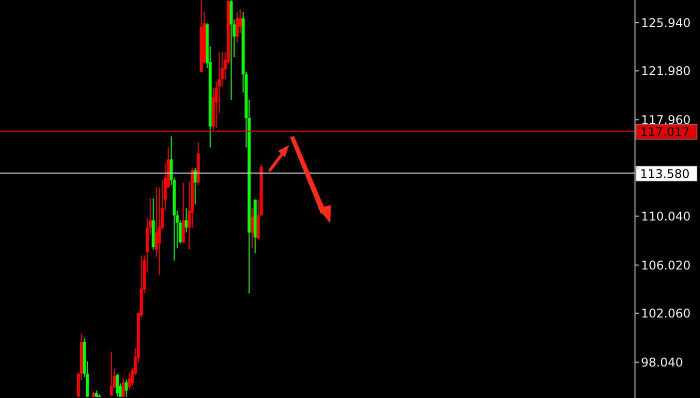  Describe the element at coordinates (662, 362) in the screenshot. I see `y-tick-label: 98.040` at that location.